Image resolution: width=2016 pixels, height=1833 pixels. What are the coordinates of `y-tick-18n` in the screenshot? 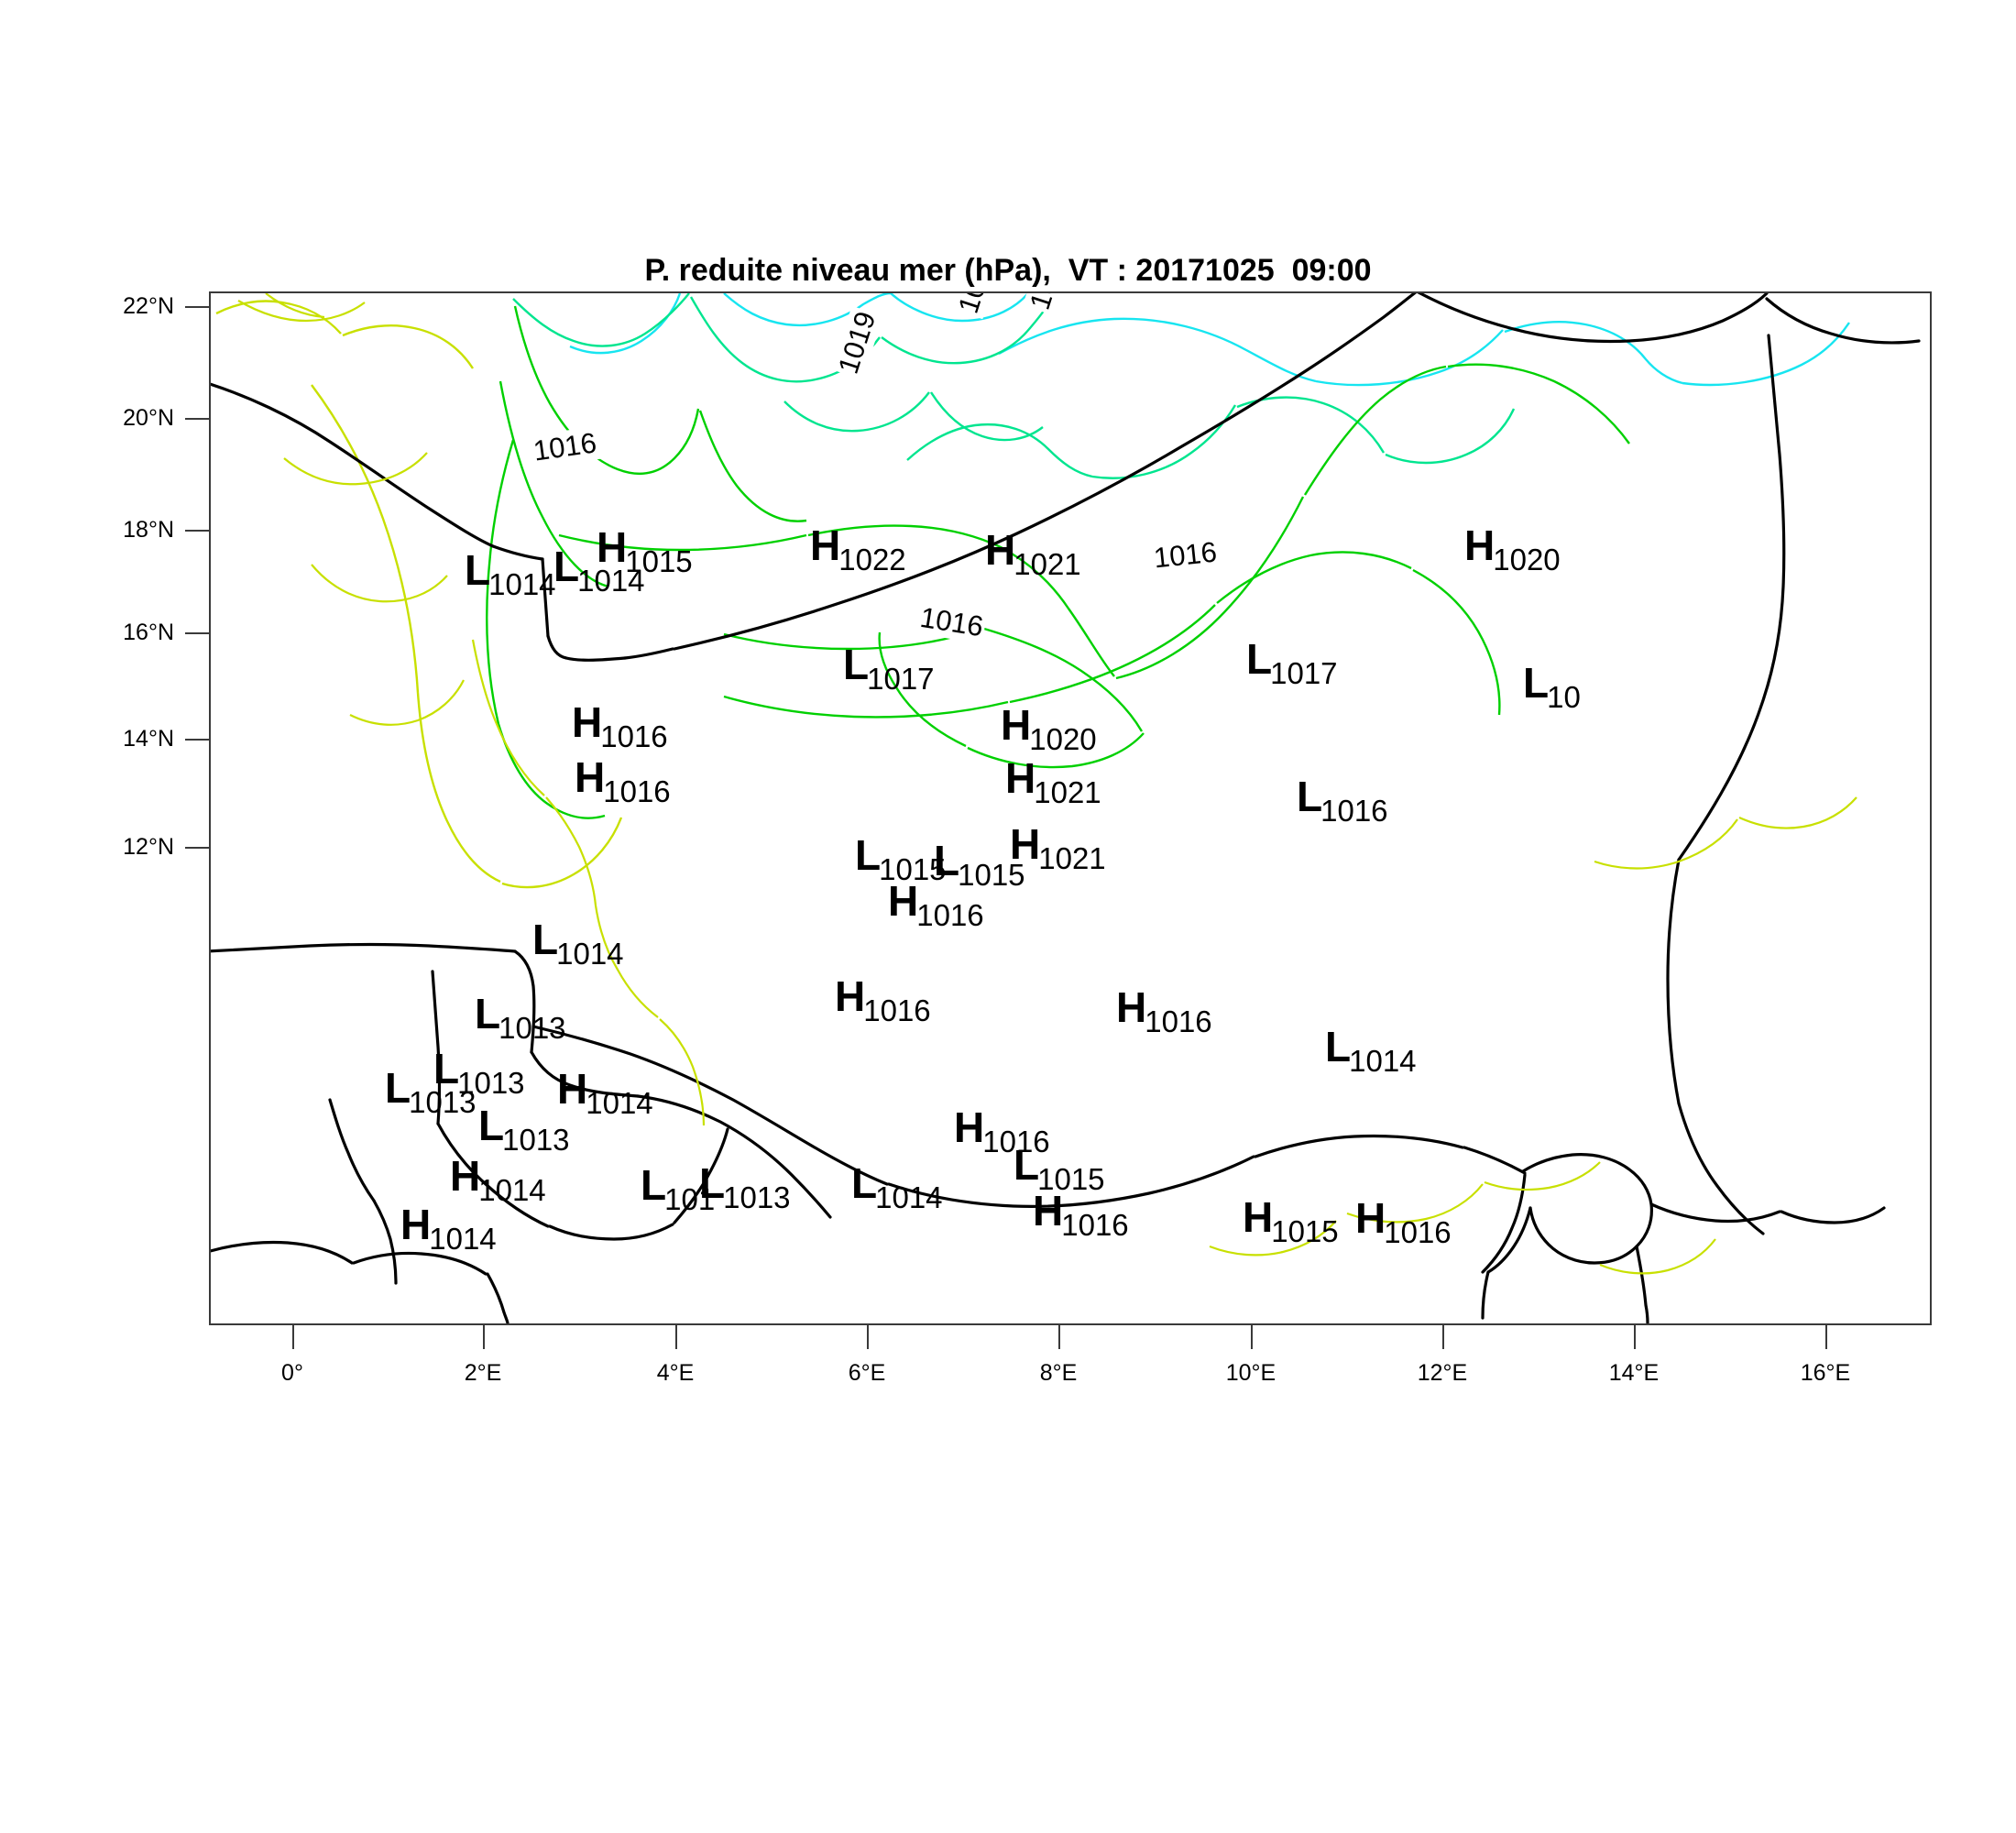 It's located at (197, 531).